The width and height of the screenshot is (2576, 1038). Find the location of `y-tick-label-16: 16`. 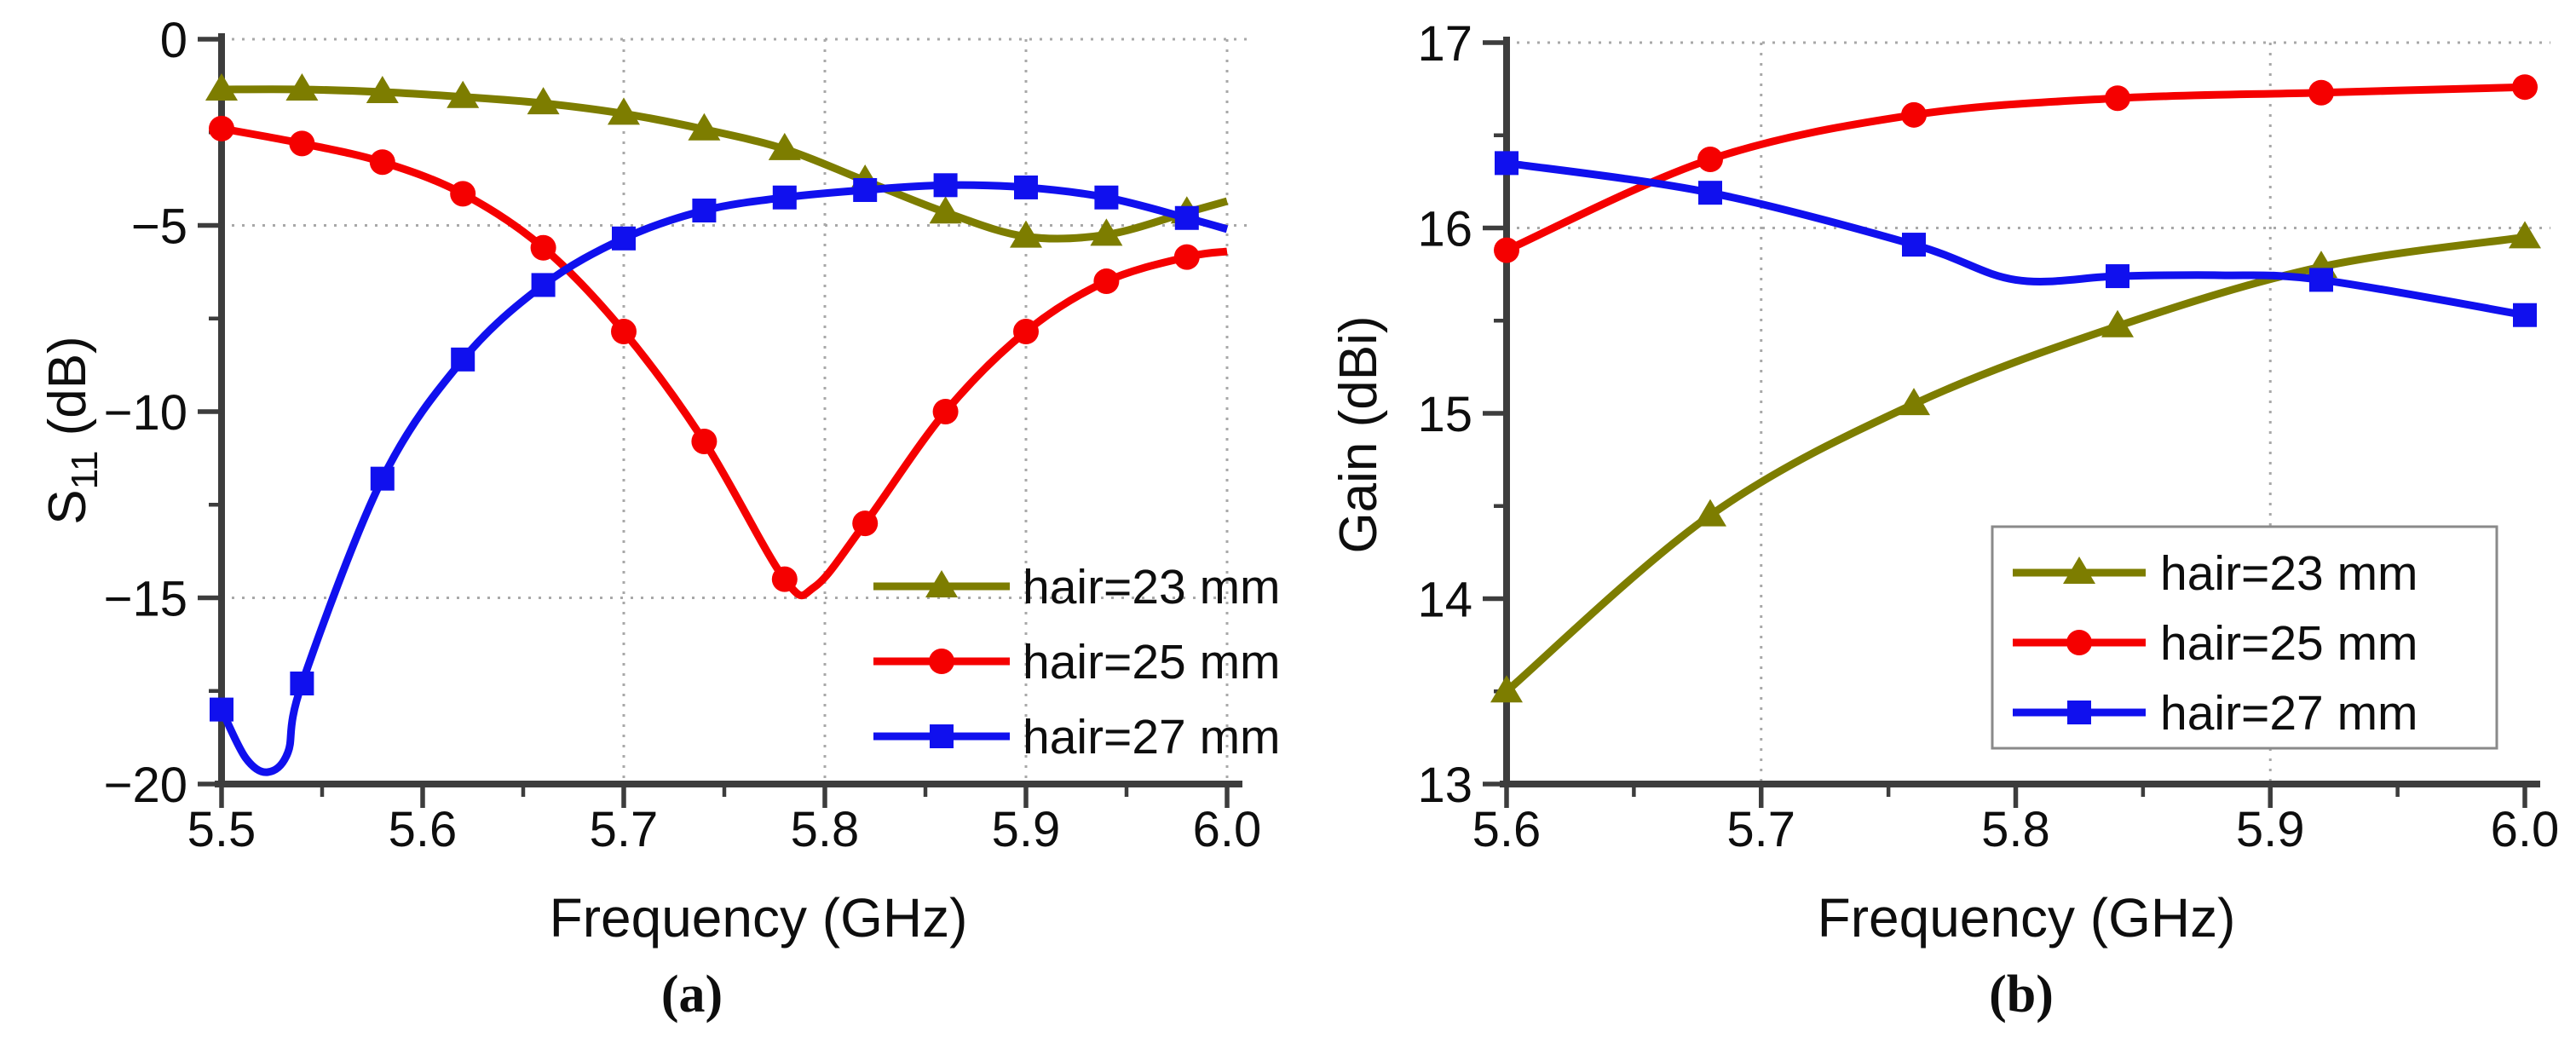

y-tick-label-16: 16 is located at coordinates (1444, 229).